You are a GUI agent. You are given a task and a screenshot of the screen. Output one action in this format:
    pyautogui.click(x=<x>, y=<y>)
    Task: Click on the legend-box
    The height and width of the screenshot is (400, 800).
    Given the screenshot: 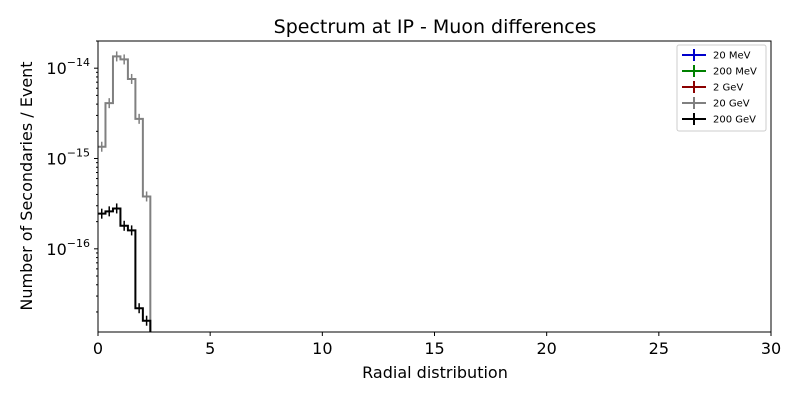 What is the action you would take?
    pyautogui.click(x=721, y=88)
    